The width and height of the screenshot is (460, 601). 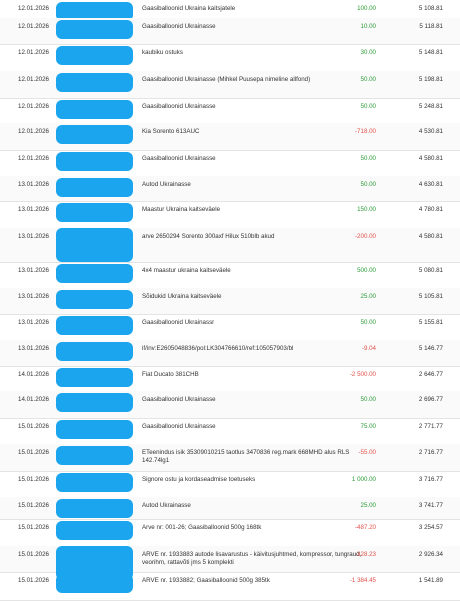 I want to click on transaction-amount: -2 500.00, so click(x=362, y=374).